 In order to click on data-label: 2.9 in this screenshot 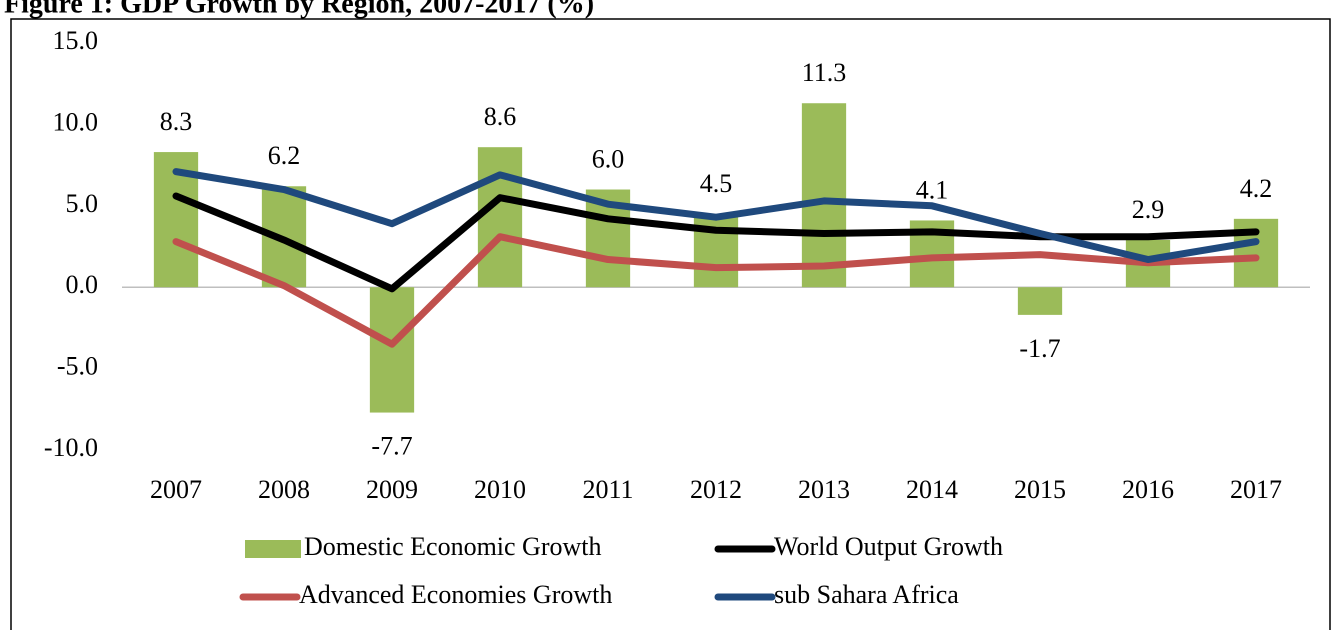, I will do `click(1148, 209)`.